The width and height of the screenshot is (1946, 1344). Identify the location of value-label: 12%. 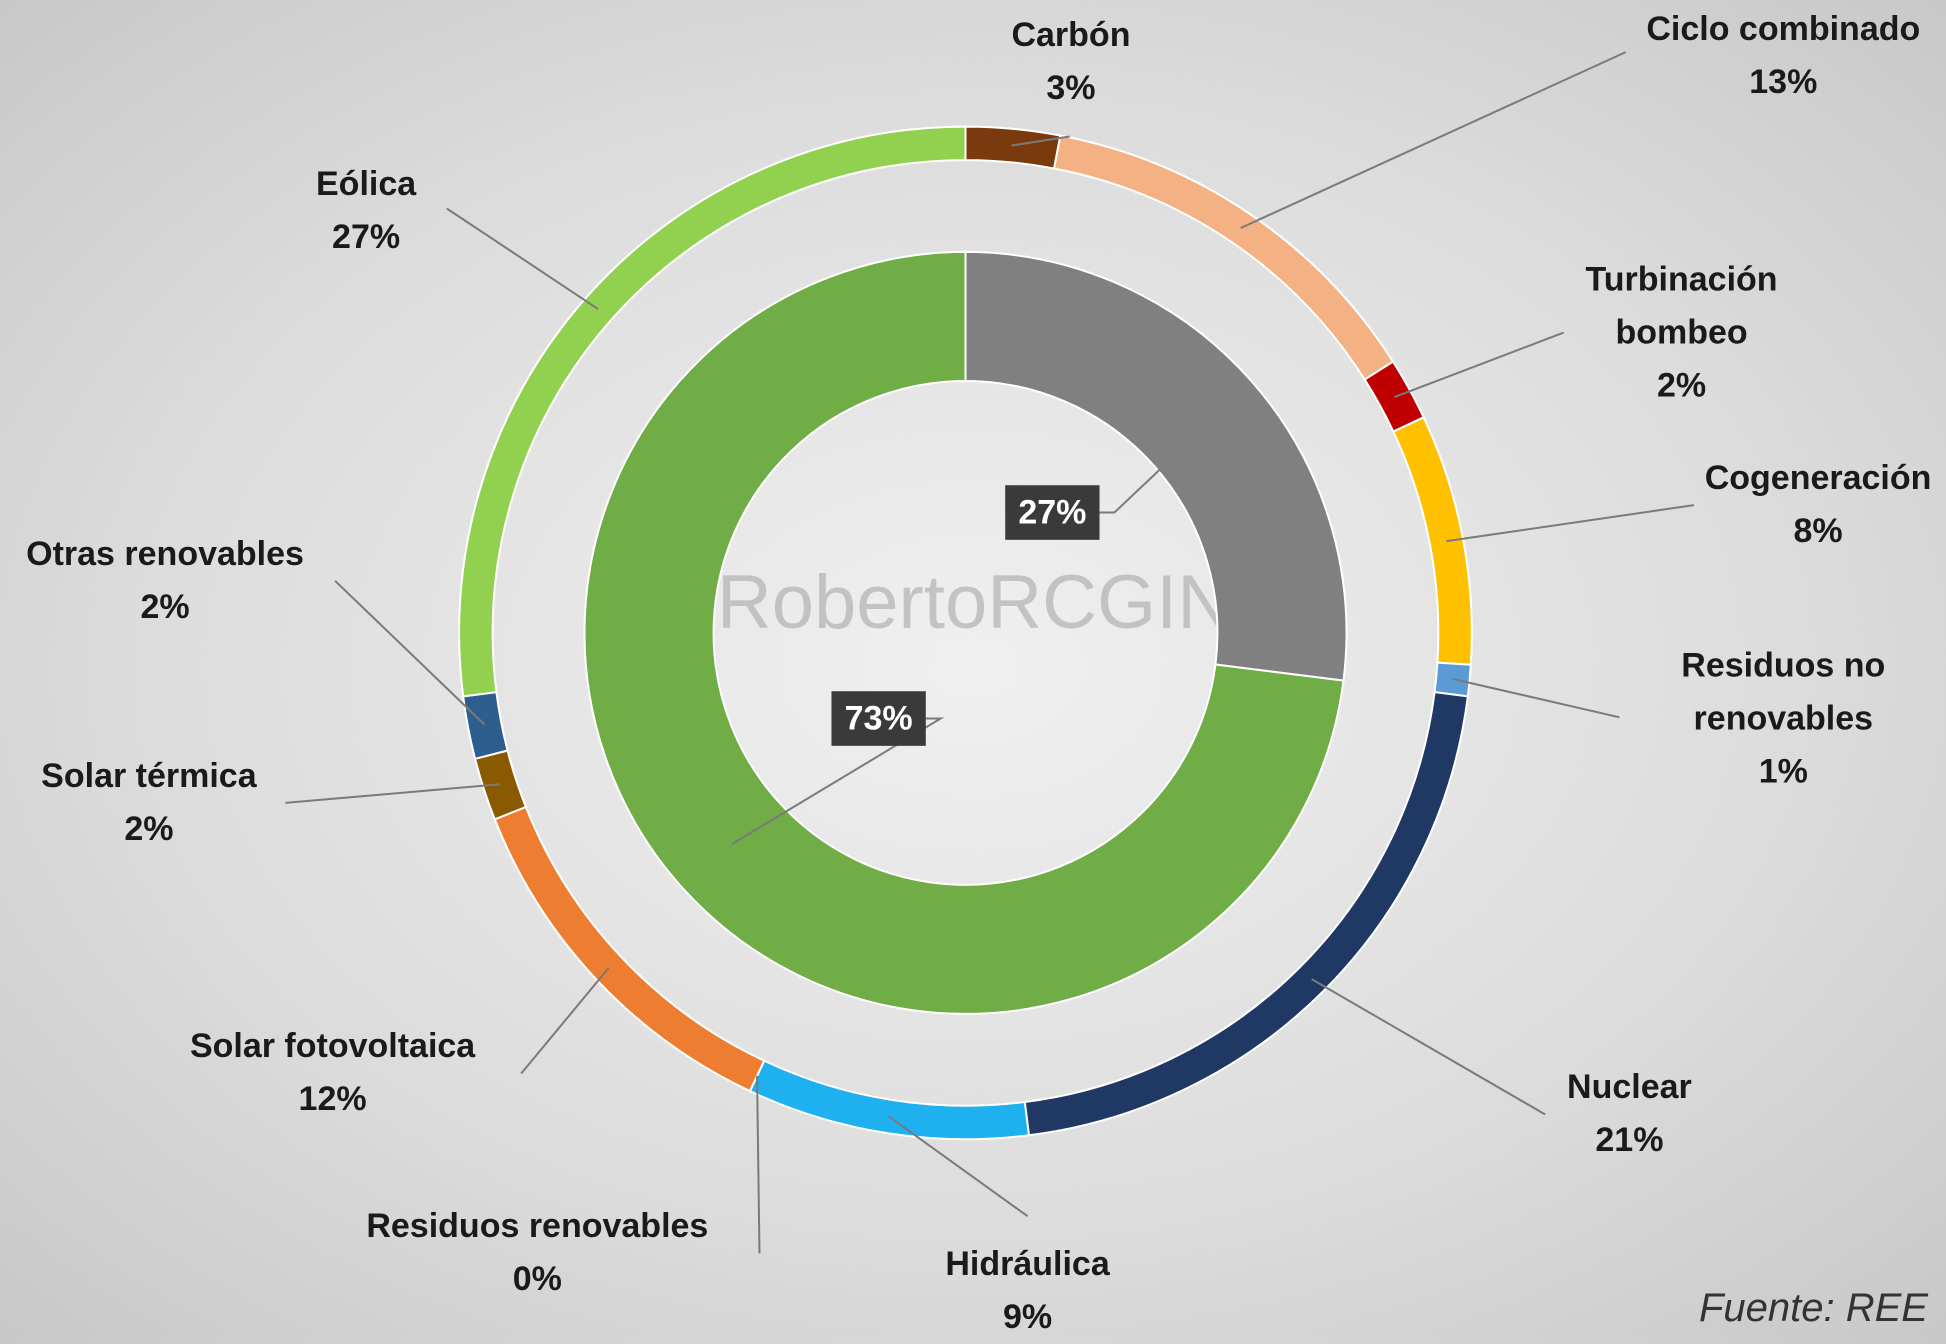
(332, 1099).